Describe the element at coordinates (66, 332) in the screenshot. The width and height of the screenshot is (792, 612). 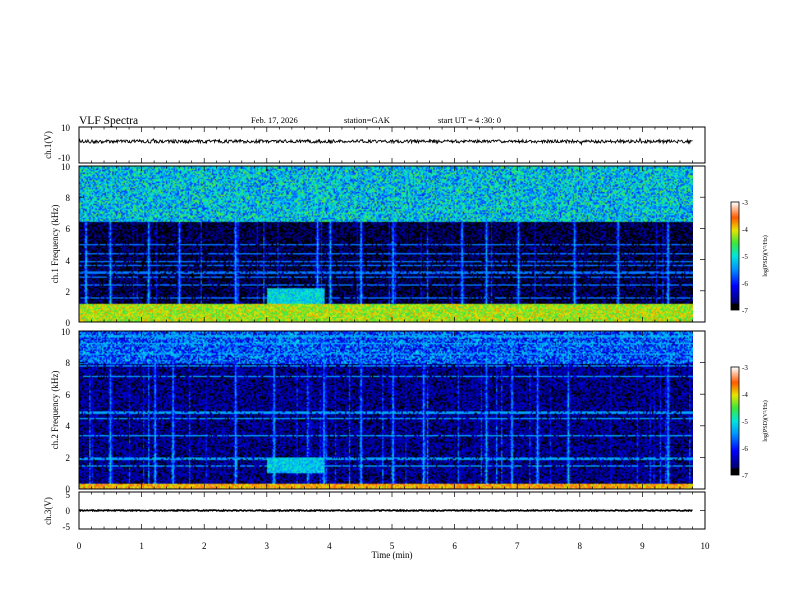
I see `ch2-freq-tick-10: 10` at that location.